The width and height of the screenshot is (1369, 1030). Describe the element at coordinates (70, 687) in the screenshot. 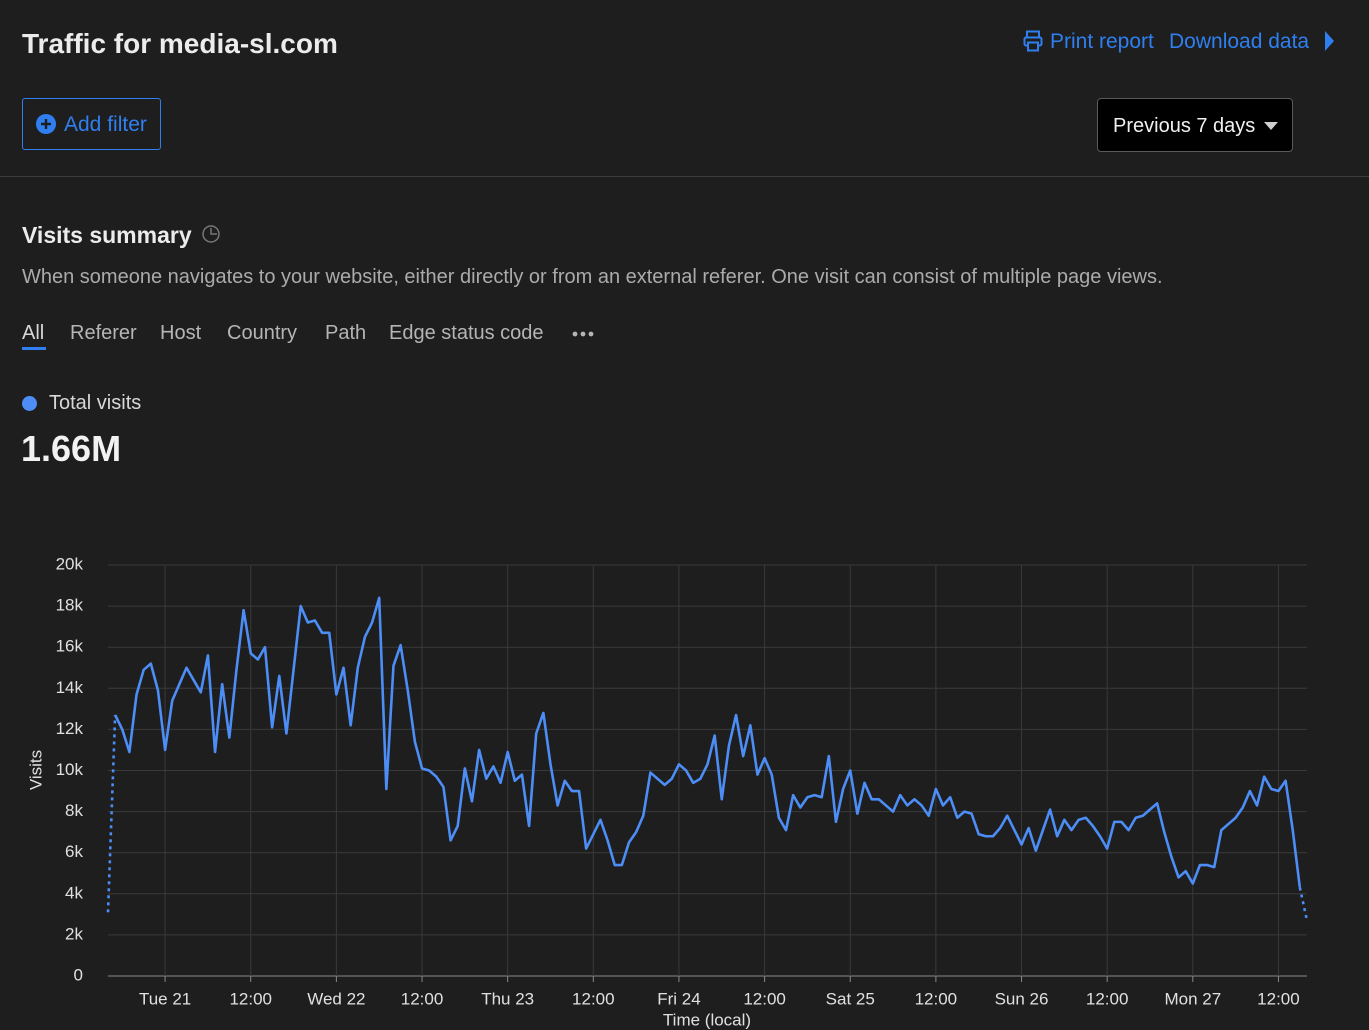

I see `y-tick-label: 14k` at that location.